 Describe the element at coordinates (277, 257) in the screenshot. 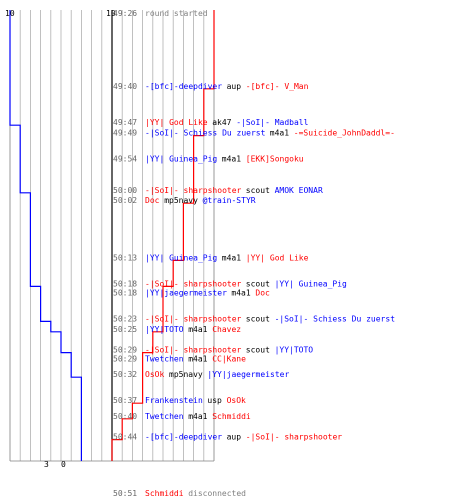

I see `victim-name: |YY| God Like` at that location.